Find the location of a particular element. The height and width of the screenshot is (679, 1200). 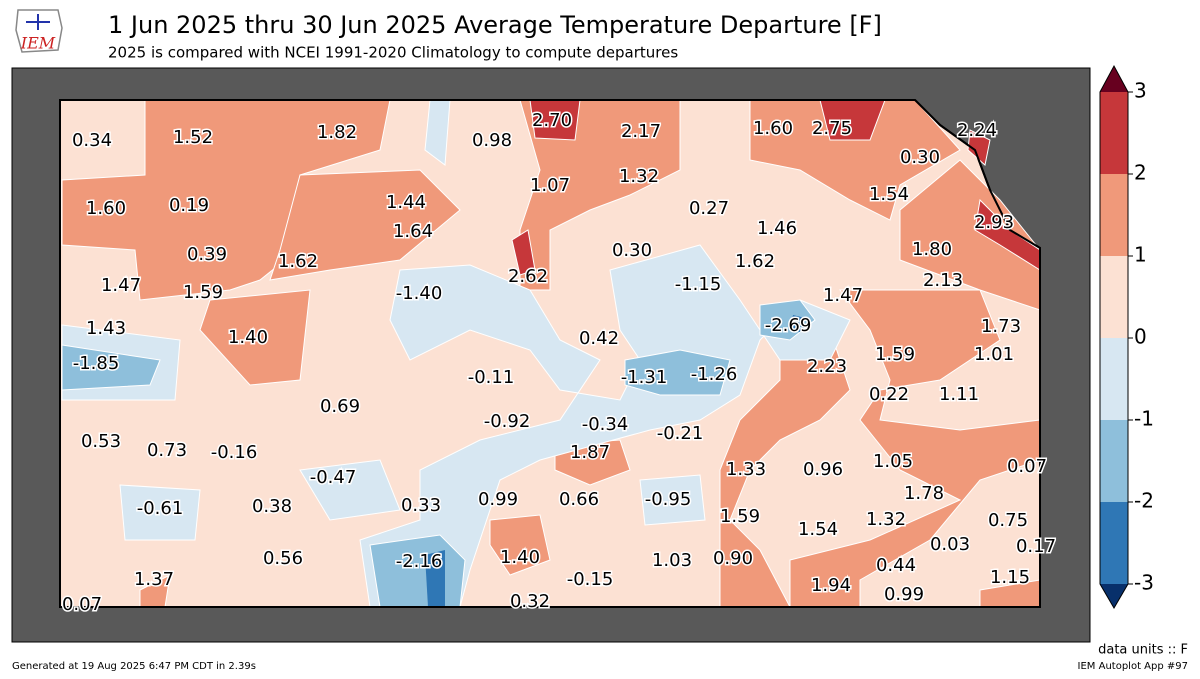

station-value: 0.38 is located at coordinates (272, 506).